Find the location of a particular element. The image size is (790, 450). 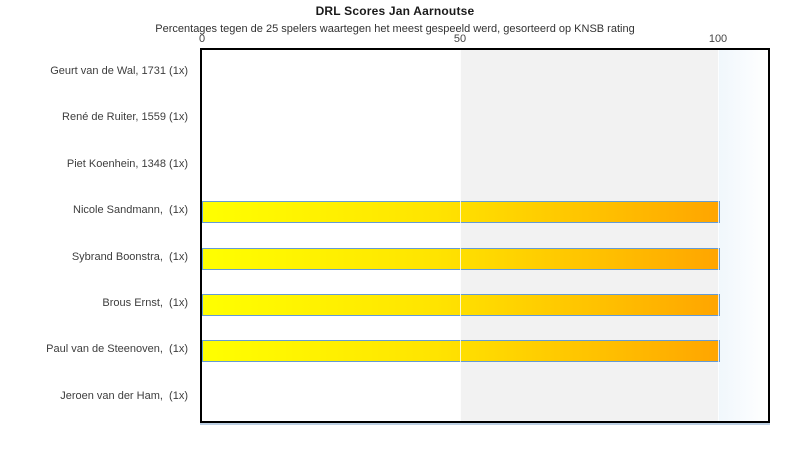

category-label: René de Ruiter, 1559 (1x) is located at coordinates (125, 117).